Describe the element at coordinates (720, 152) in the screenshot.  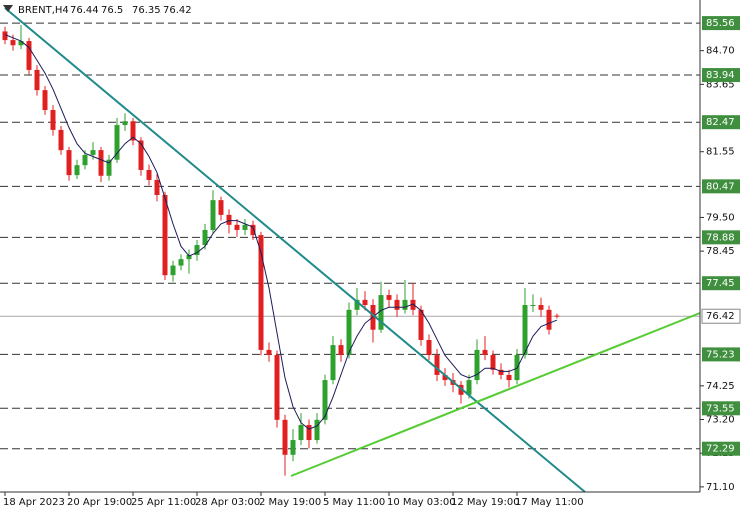
I see `y-tick-label: 81.55` at that location.